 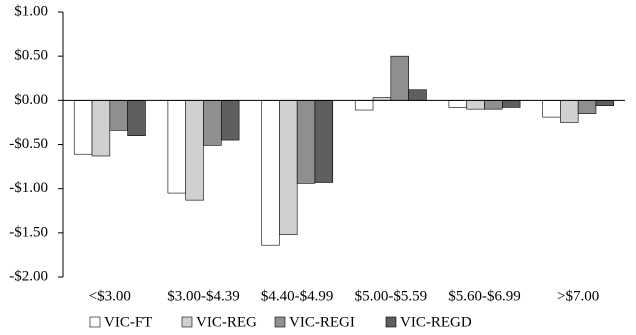 I want to click on legend-label: VIC-FT, so click(x=128, y=322).